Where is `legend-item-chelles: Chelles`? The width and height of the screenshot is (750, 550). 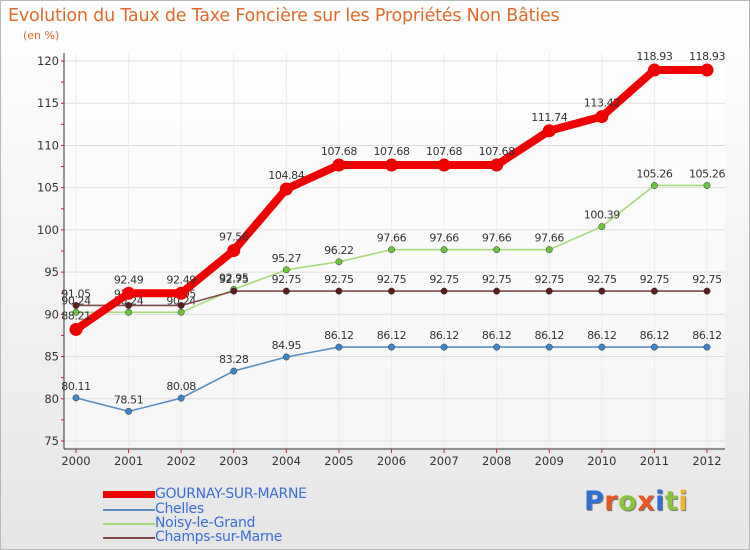 legend-item-chelles: Chelles is located at coordinates (233, 509).